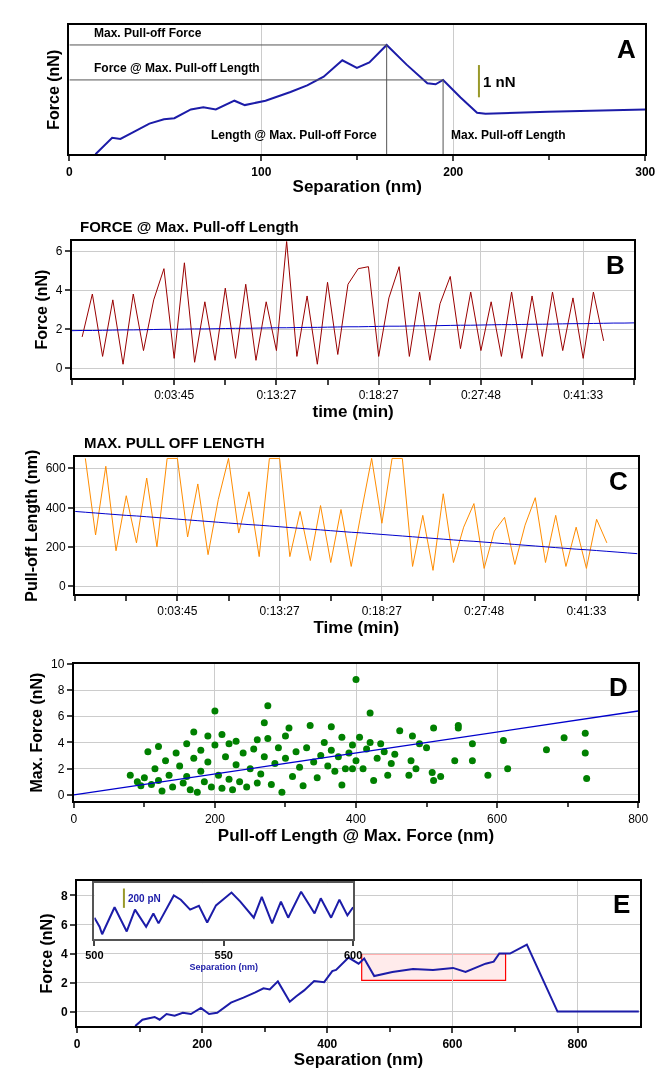 The image size is (661, 1083). Describe the element at coordinates (56, 507) in the screenshot. I see `y-tick-label: 400` at that location.